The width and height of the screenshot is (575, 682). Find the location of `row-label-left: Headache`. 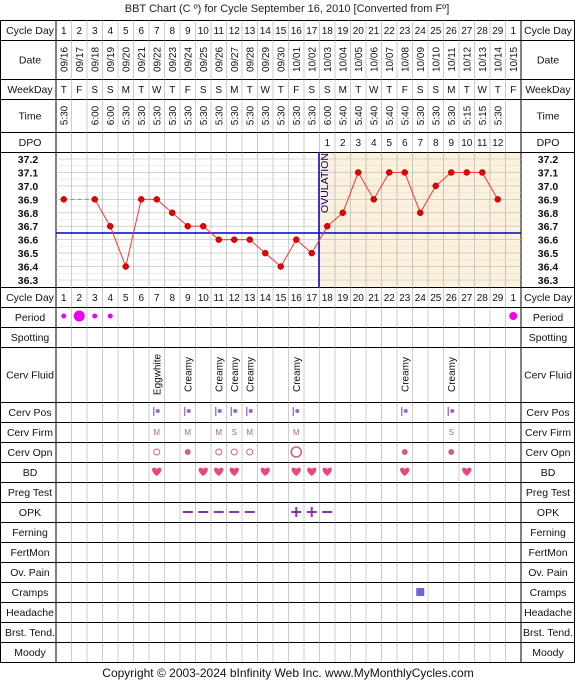

row-label-left: Headache is located at coordinates (30, 613).